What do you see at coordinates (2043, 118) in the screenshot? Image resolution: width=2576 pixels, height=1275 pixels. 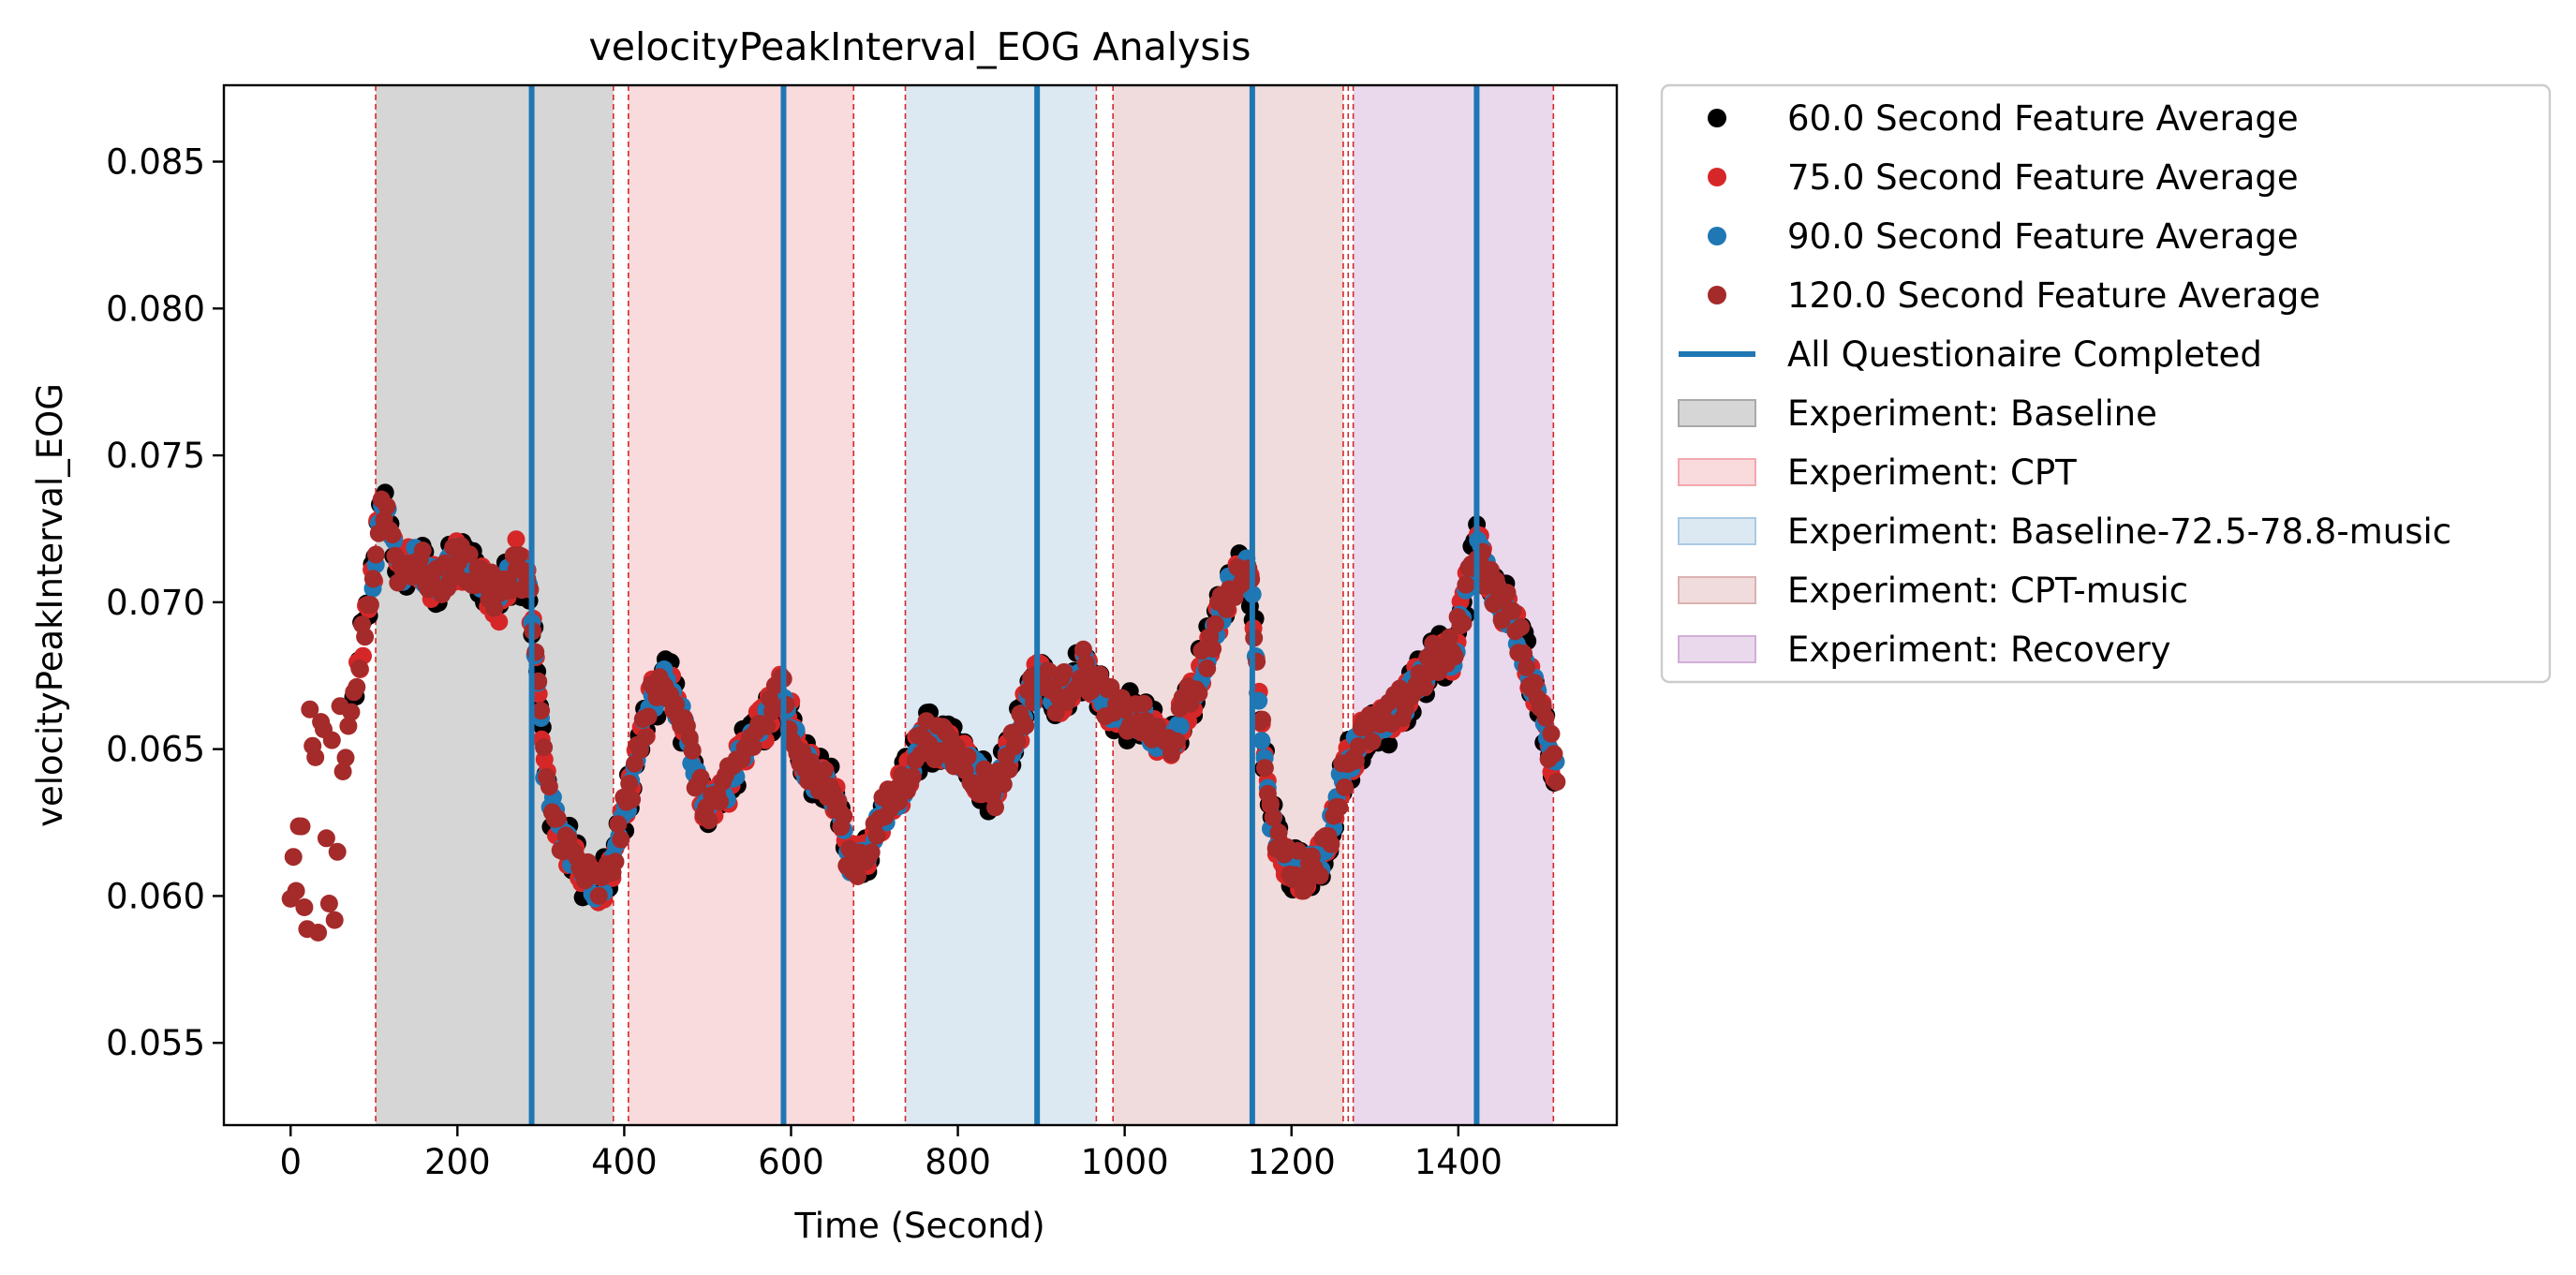 I see `legend-label: 60.0 Second Feature Average` at bounding box center [2043, 118].